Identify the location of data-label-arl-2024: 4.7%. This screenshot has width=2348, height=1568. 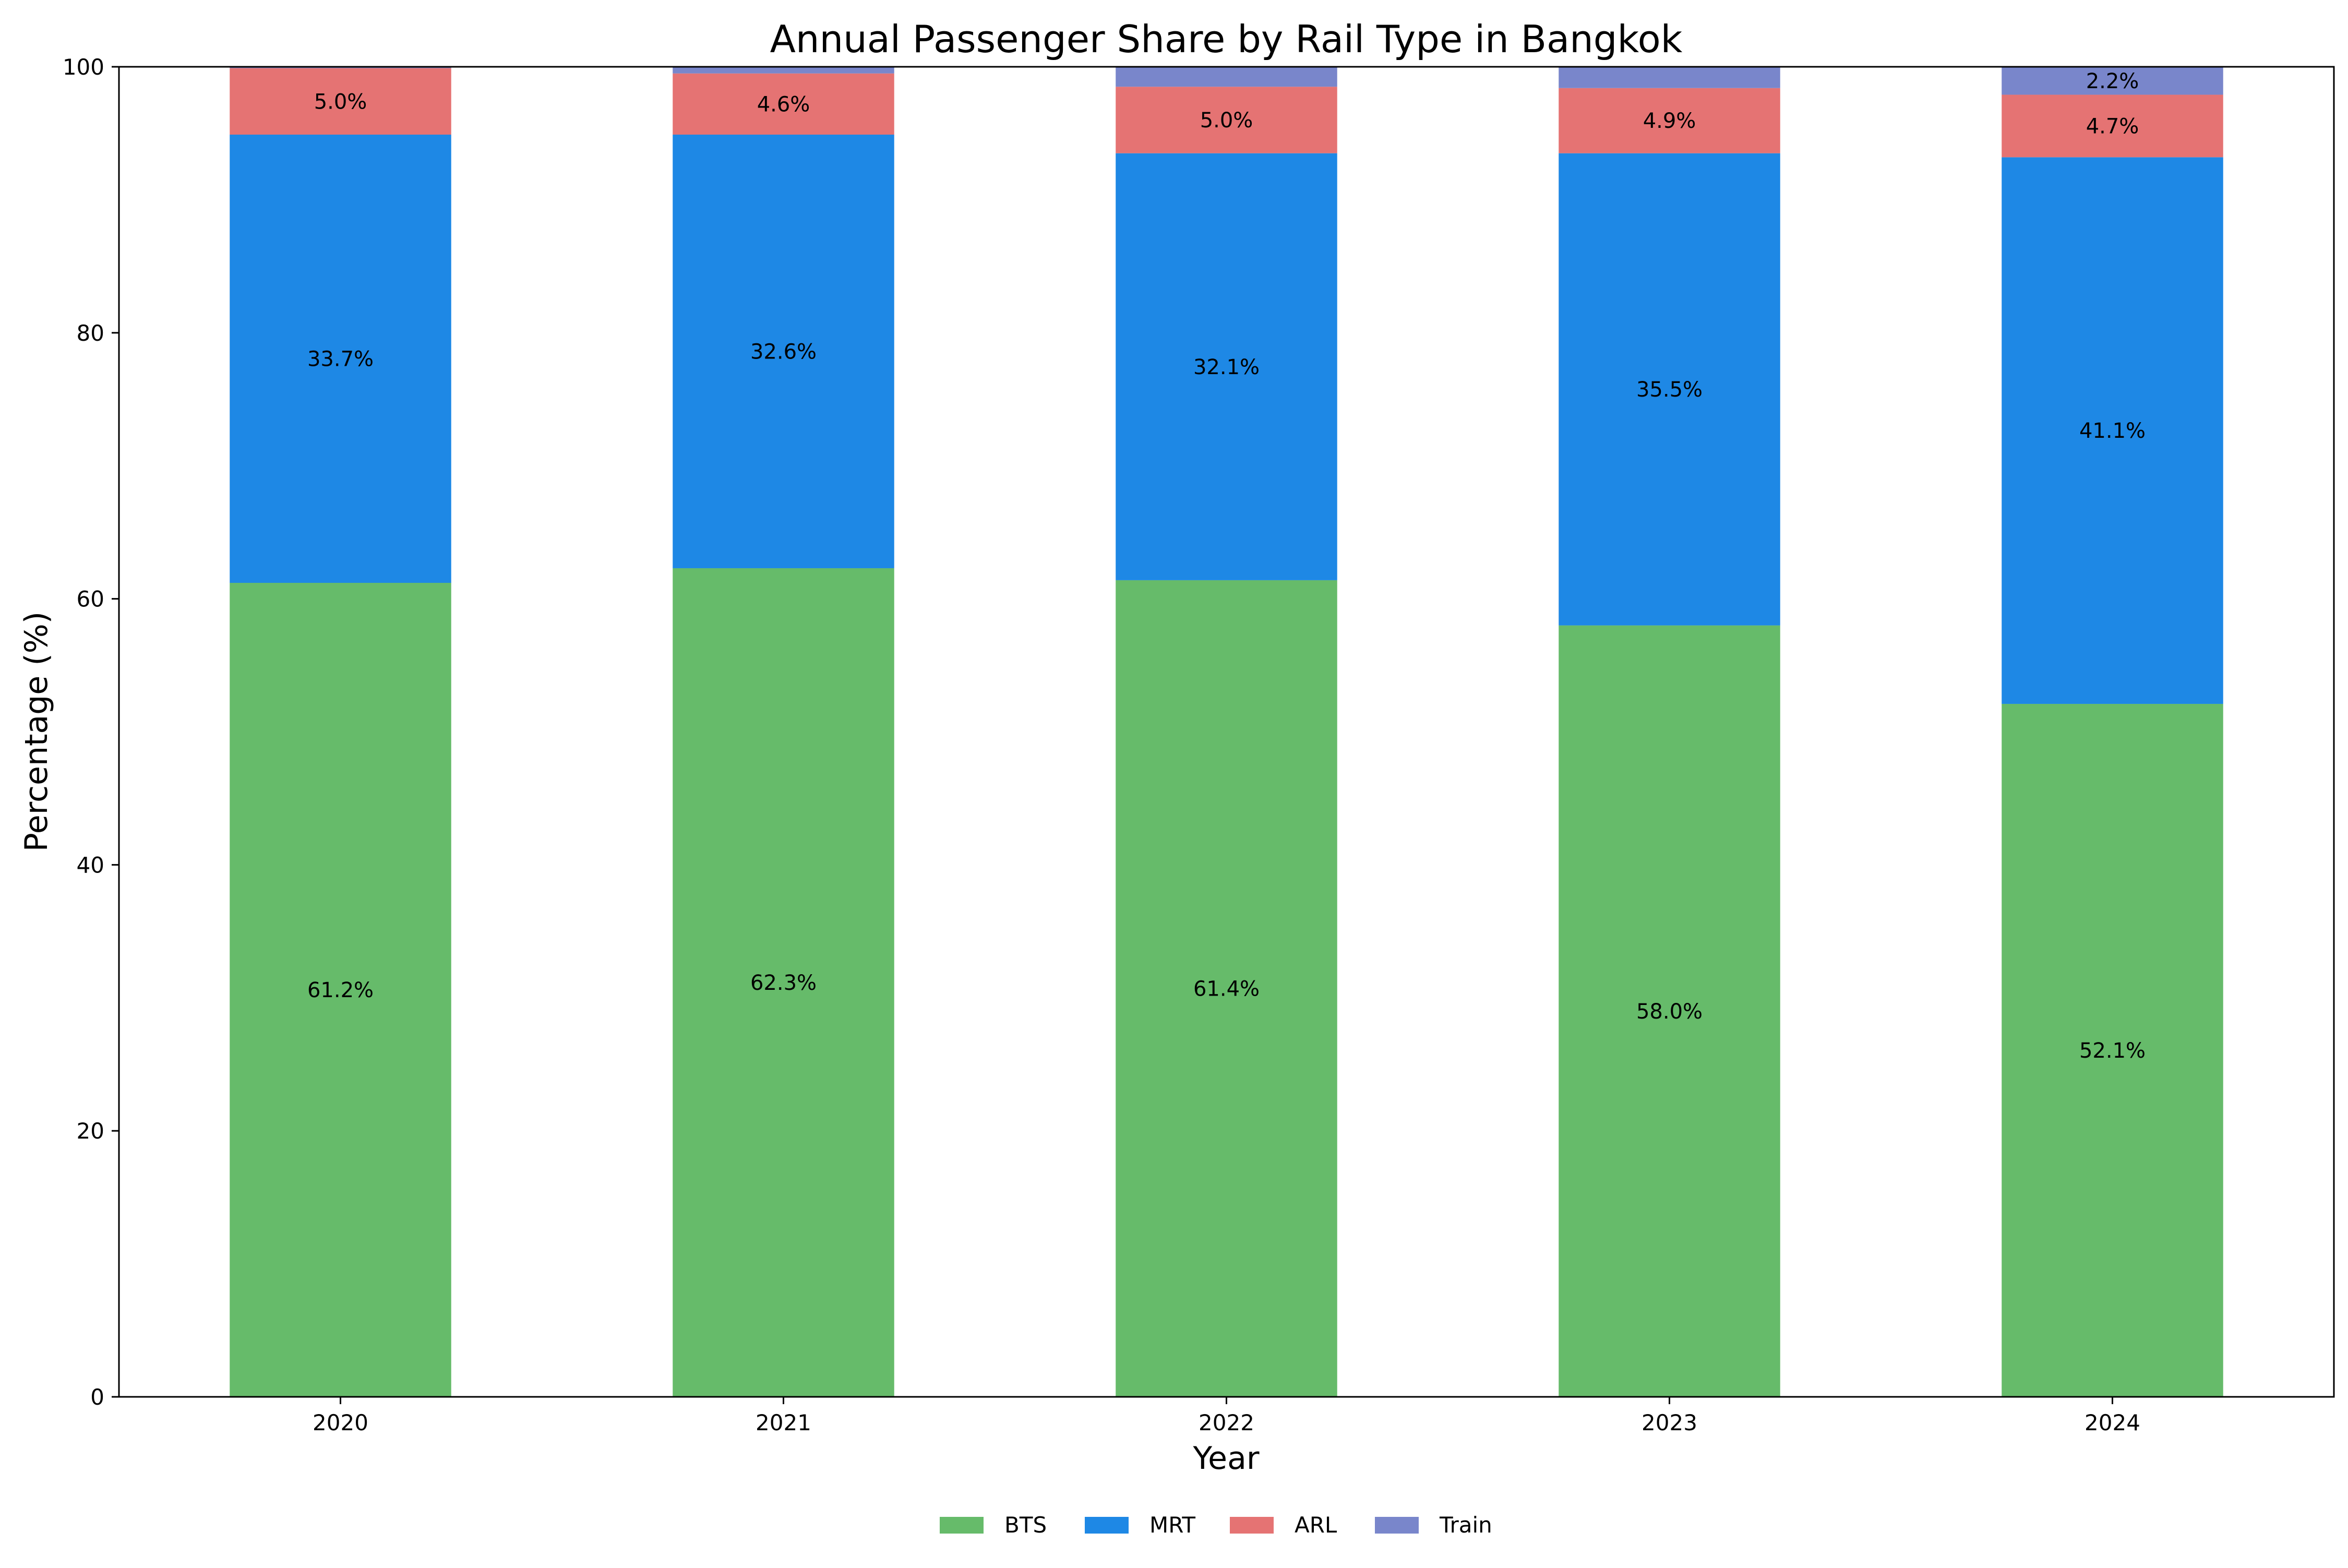
(2112, 126).